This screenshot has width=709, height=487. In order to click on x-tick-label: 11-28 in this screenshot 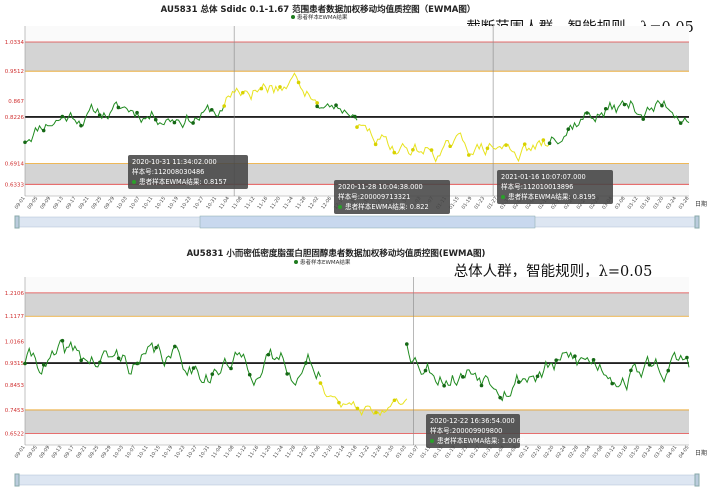, I will do `click(290, 452)`.